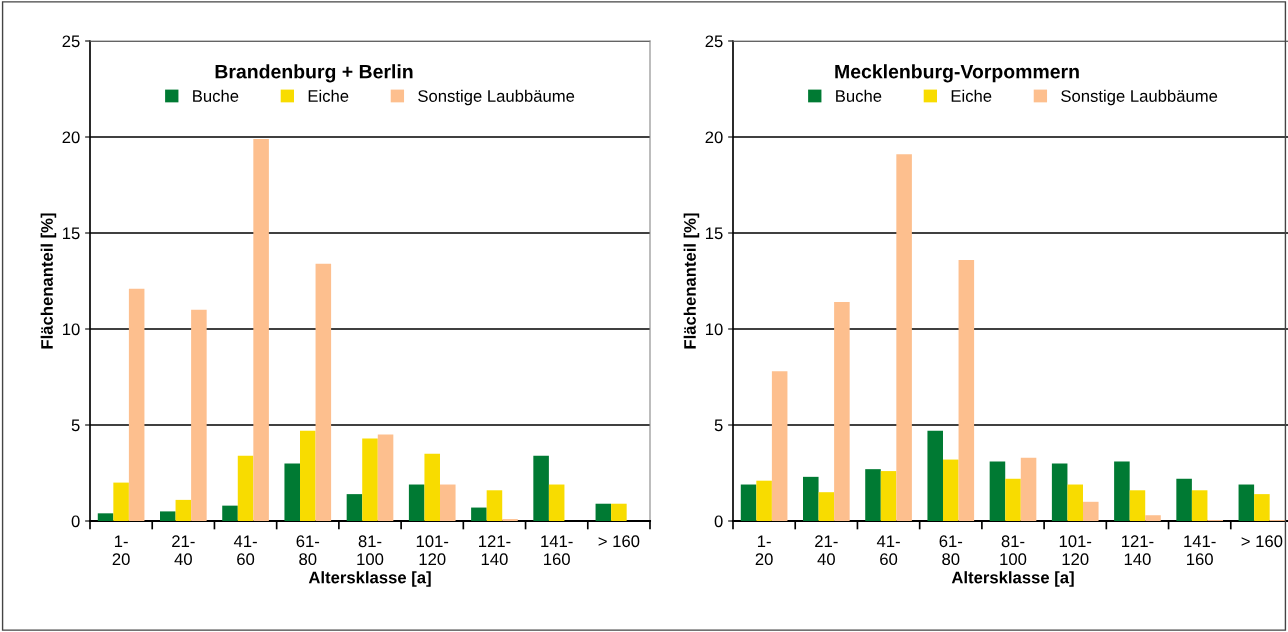 The height and width of the screenshot is (632, 1288). I want to click on text: Brandenburg + Berlin, so click(314, 73).